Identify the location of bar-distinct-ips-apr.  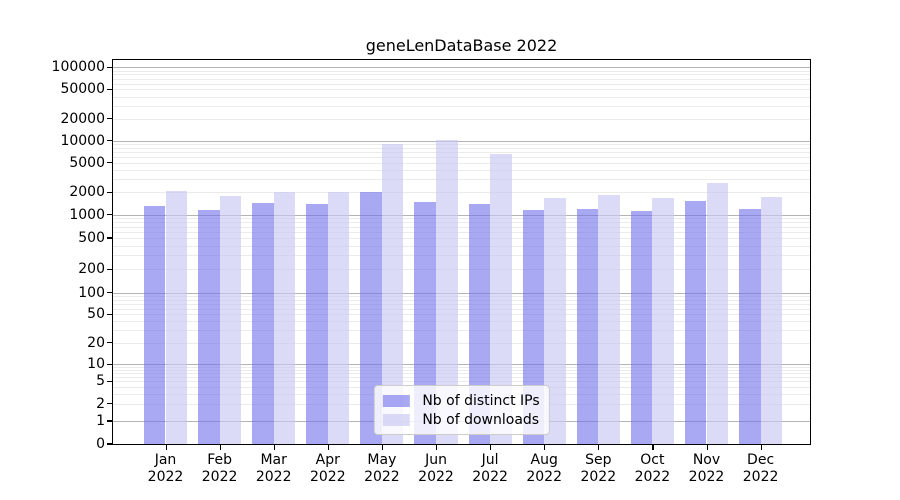
(317, 323).